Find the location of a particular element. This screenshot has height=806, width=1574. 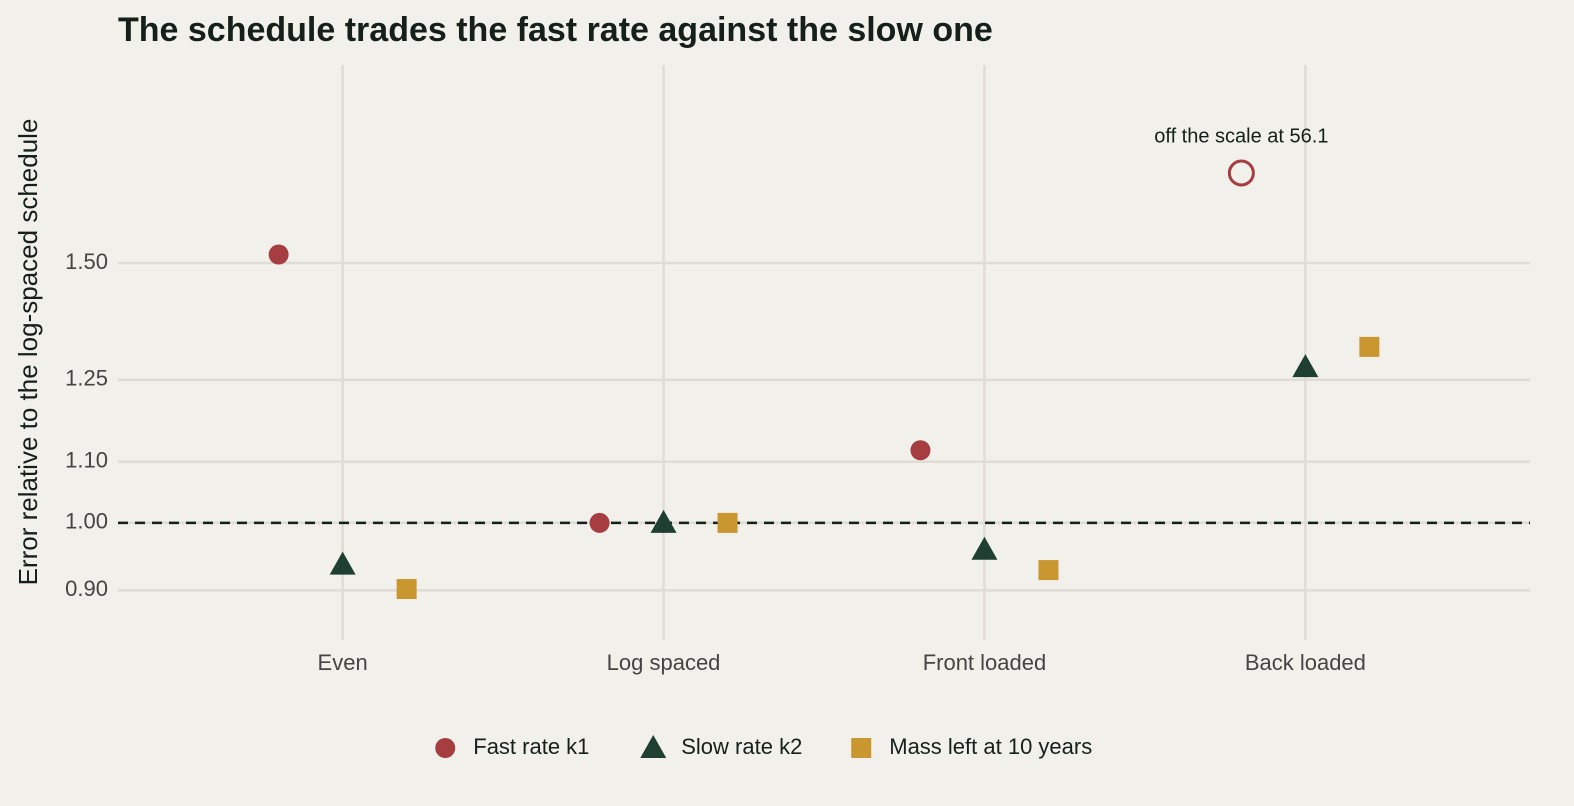

legend-label: Mass left at 10 years is located at coordinates (990, 746).